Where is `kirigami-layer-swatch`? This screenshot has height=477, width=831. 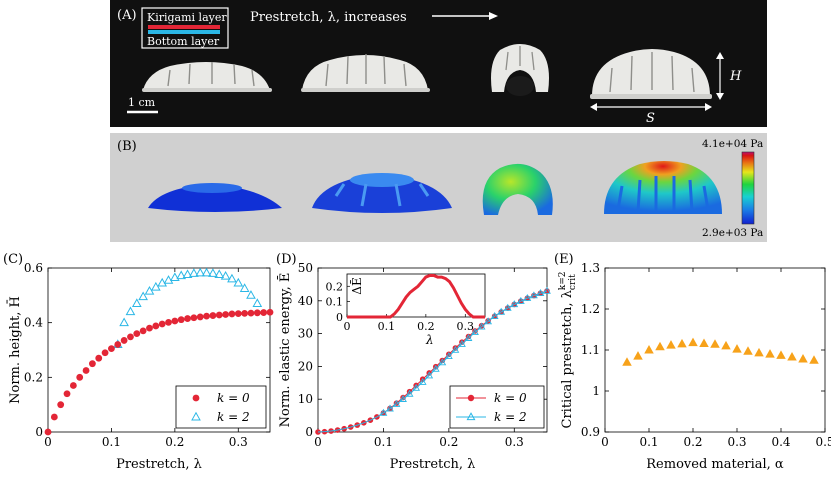
kirigami-layer-swatch is located at coordinates (184, 27).